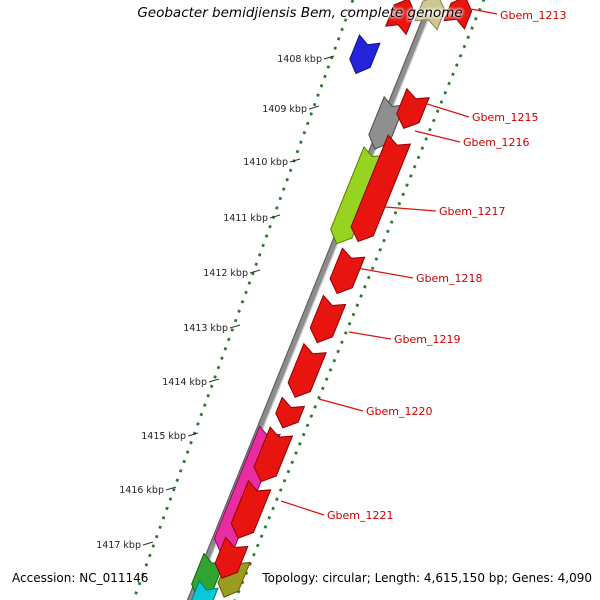 The height and width of the screenshot is (600, 600). What do you see at coordinates (265, 162) in the screenshot?
I see `ruler-label-1410: 1410 kbp` at bounding box center [265, 162].